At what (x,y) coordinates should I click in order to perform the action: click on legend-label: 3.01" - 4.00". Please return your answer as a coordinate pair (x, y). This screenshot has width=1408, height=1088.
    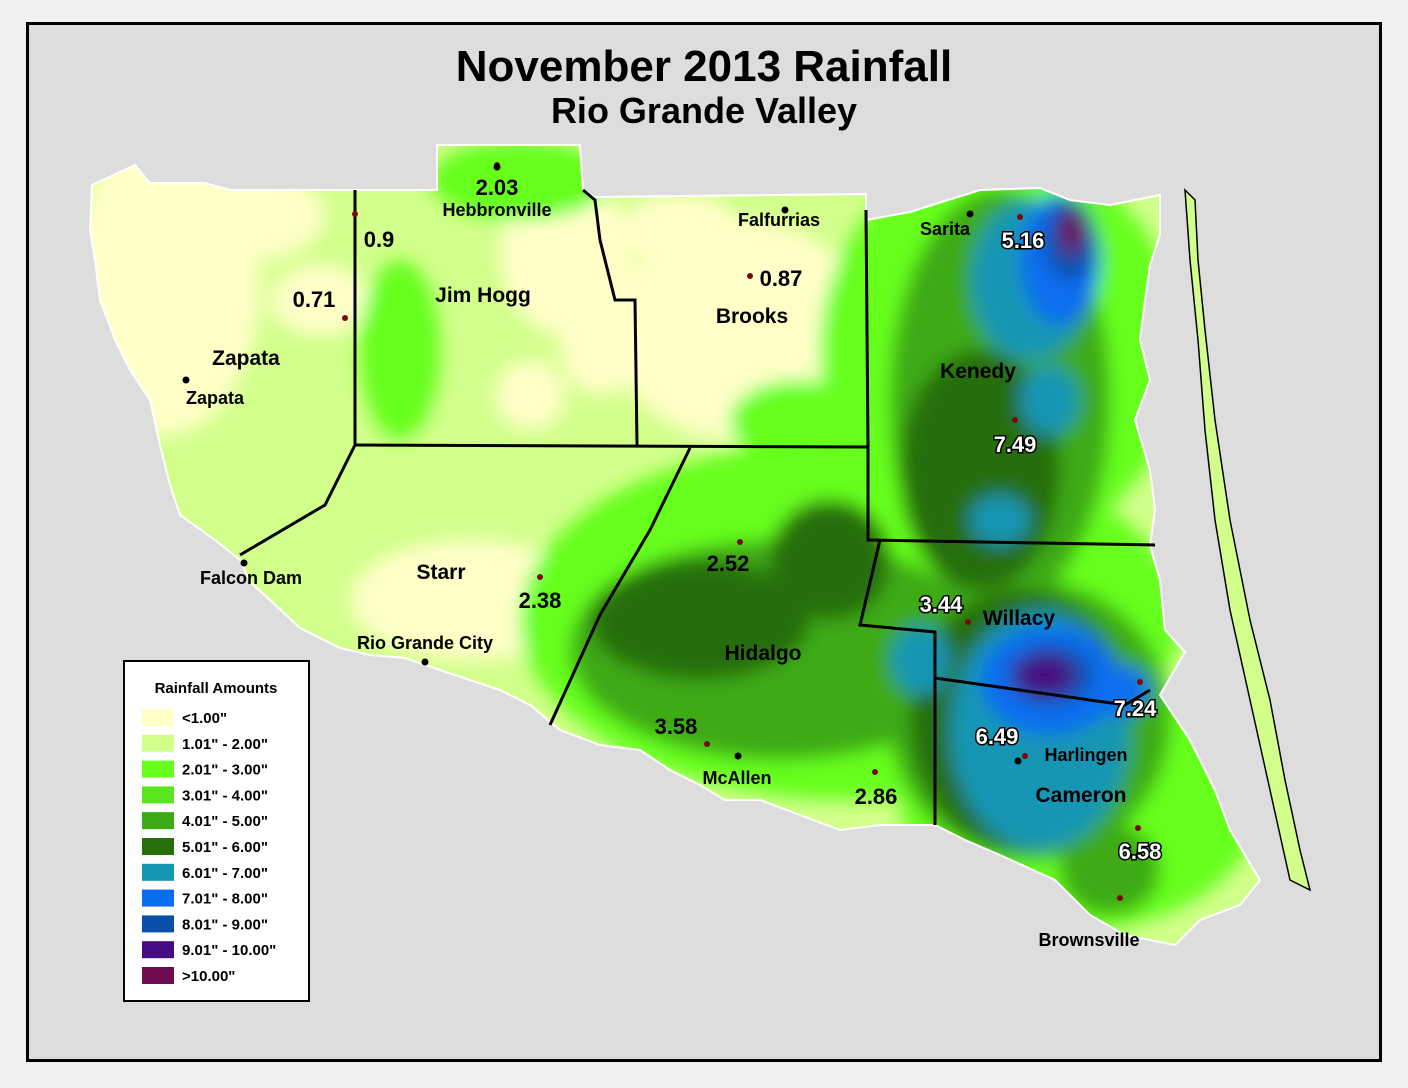
    Looking at the image, I should click on (225, 795).